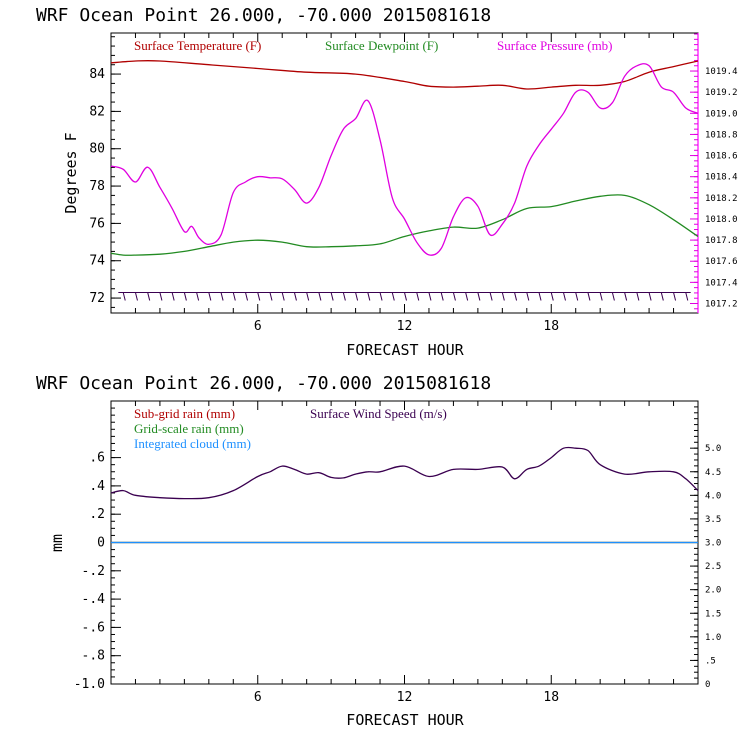 The width and height of the screenshot is (740, 740). What do you see at coordinates (57, 543) in the screenshot?
I see `bottom-y-axis-label: mm` at bounding box center [57, 543].